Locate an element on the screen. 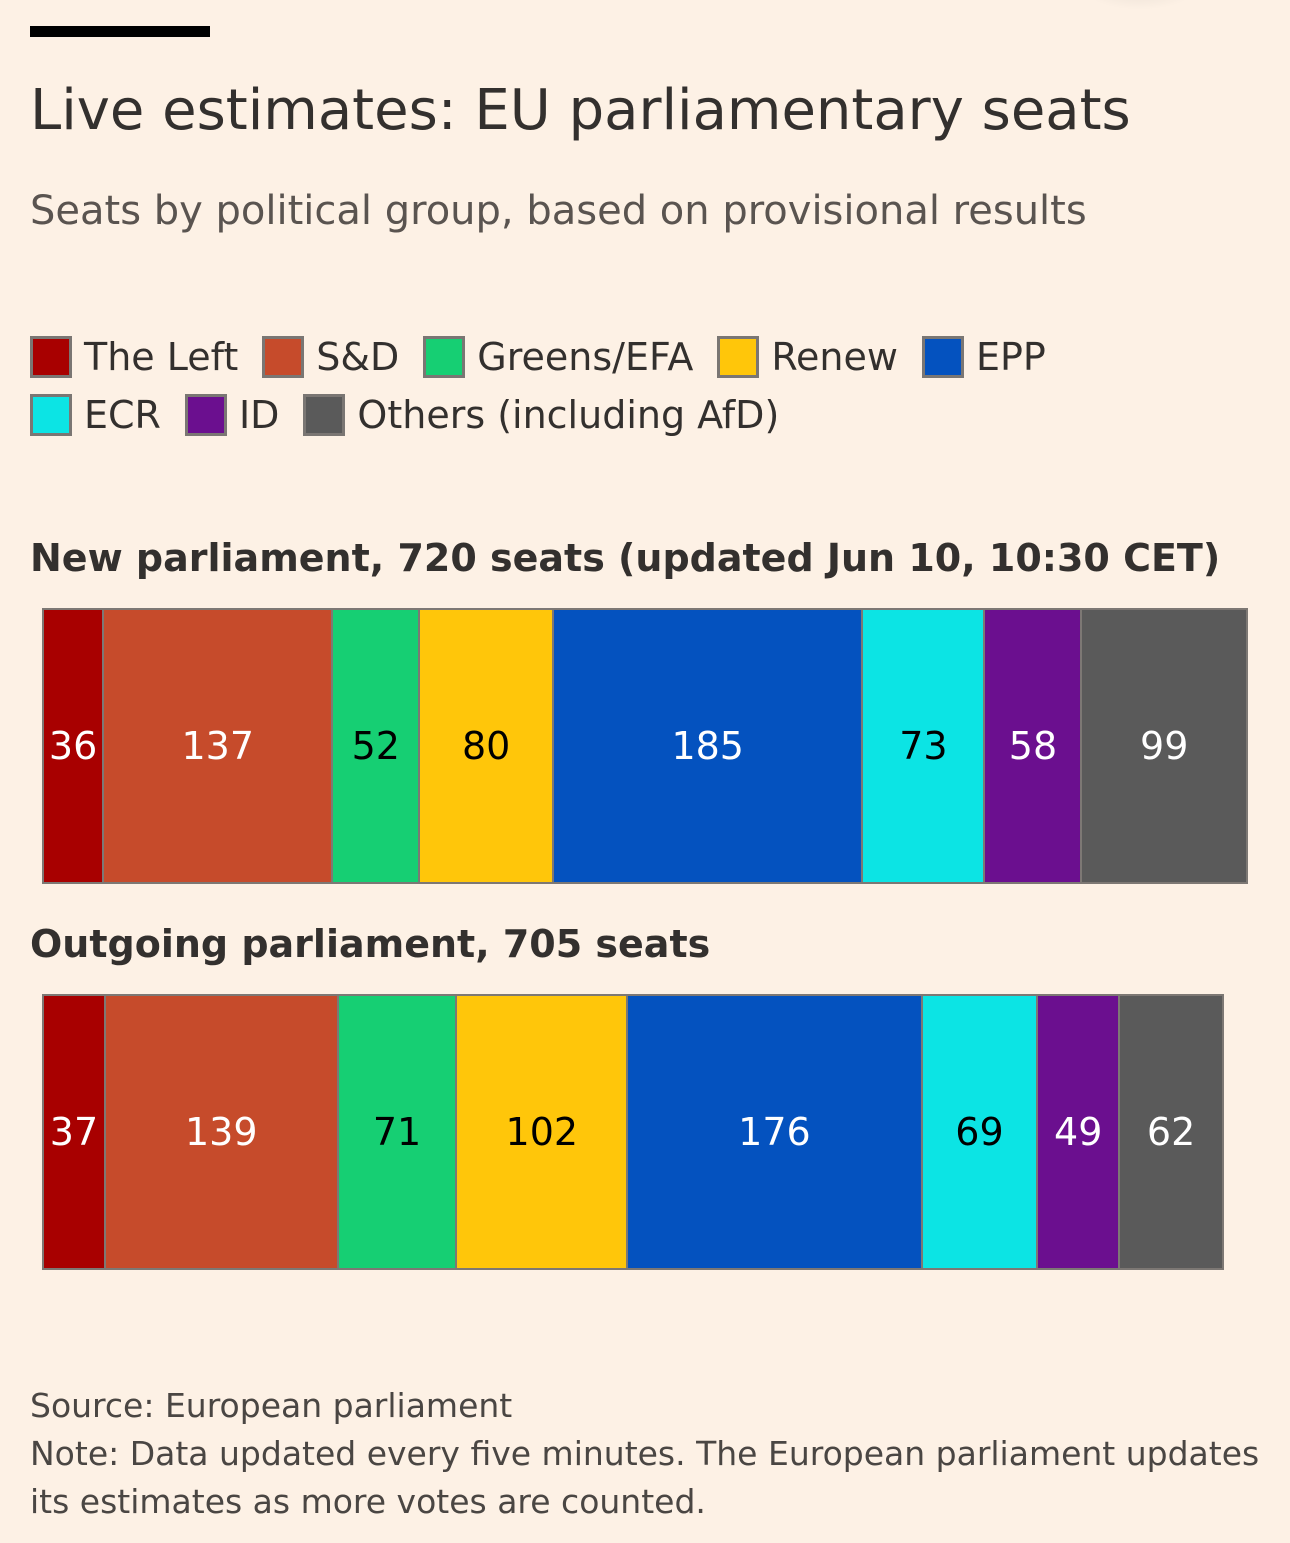  data-label: 71 is located at coordinates (397, 1132).